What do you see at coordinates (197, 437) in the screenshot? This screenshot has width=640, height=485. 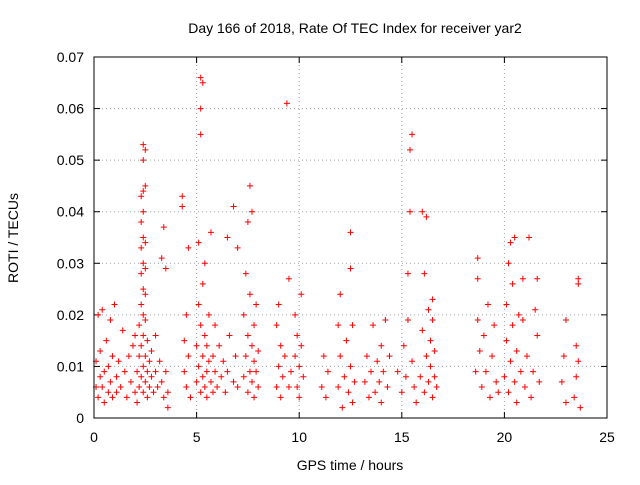 I see `x-tick-label: 5` at bounding box center [197, 437].